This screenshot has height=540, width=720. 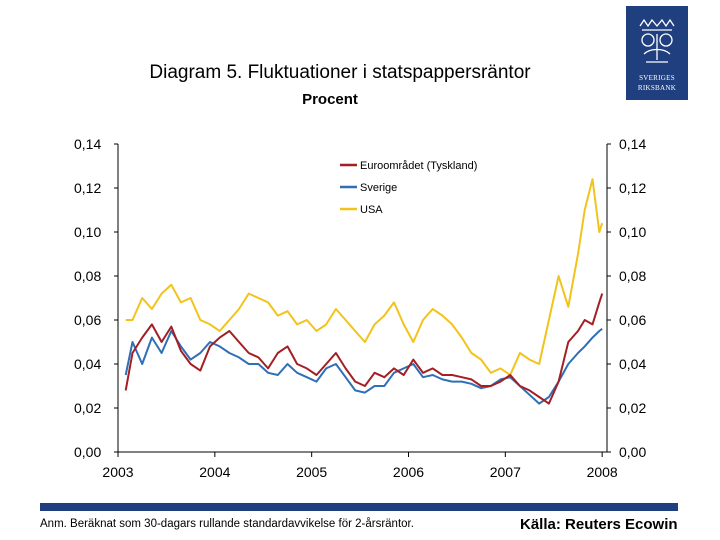 I want to click on y-tick-label-left: 0,00, so click(x=87, y=452).